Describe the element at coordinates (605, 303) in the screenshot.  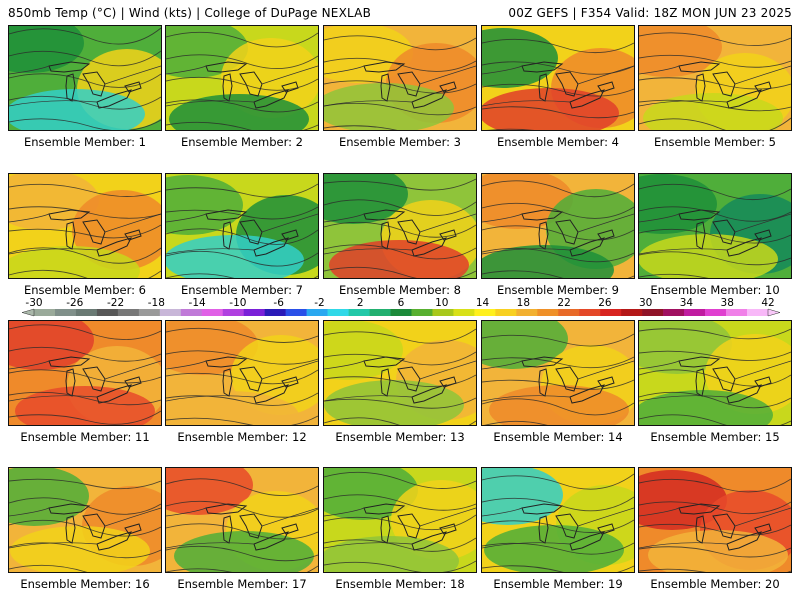
I see `colorbar-tick-label: 26` at that location.